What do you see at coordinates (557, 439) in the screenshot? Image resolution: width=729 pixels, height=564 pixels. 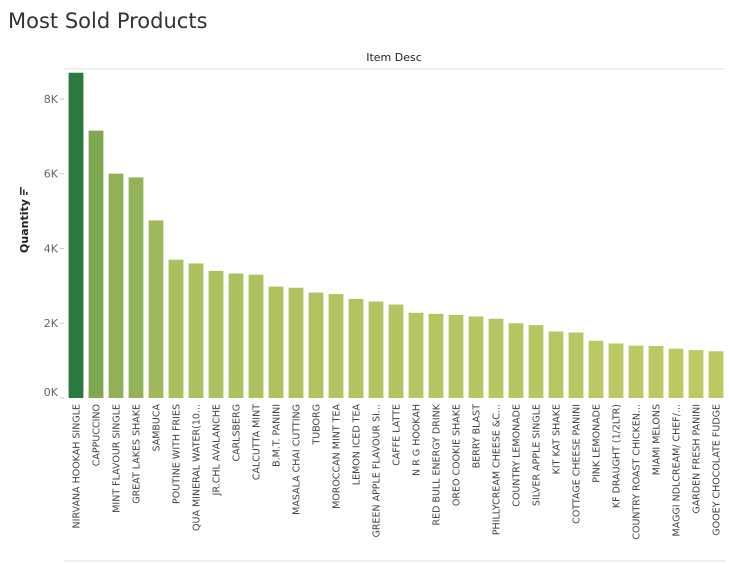 I see `x-tick-label: KIT KAT SHAKE` at bounding box center [557, 439].